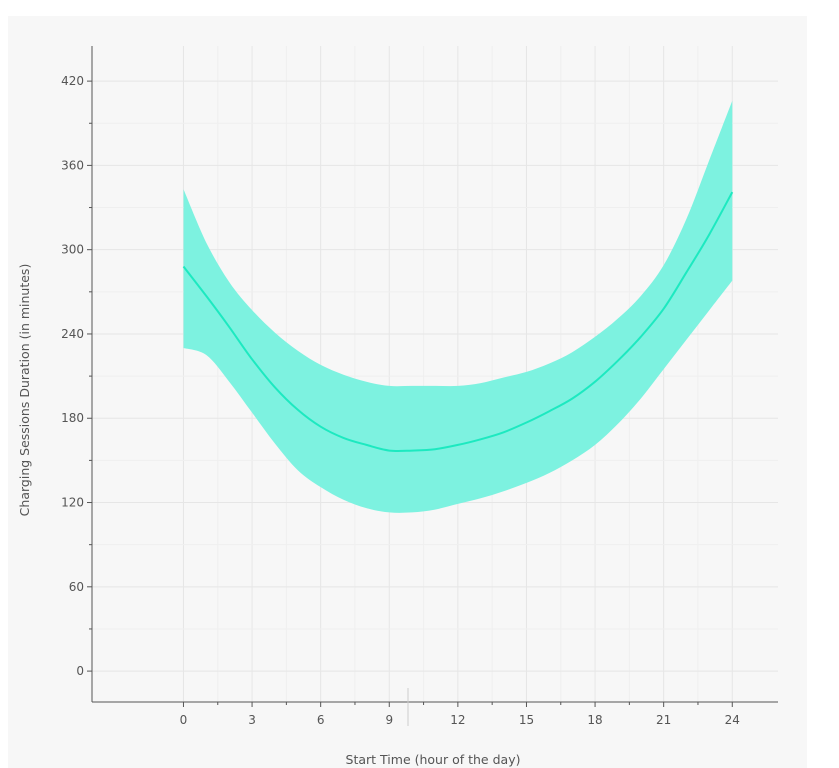  What do you see at coordinates (594, 720) in the screenshot?
I see `x-tick-label: 18` at bounding box center [594, 720].